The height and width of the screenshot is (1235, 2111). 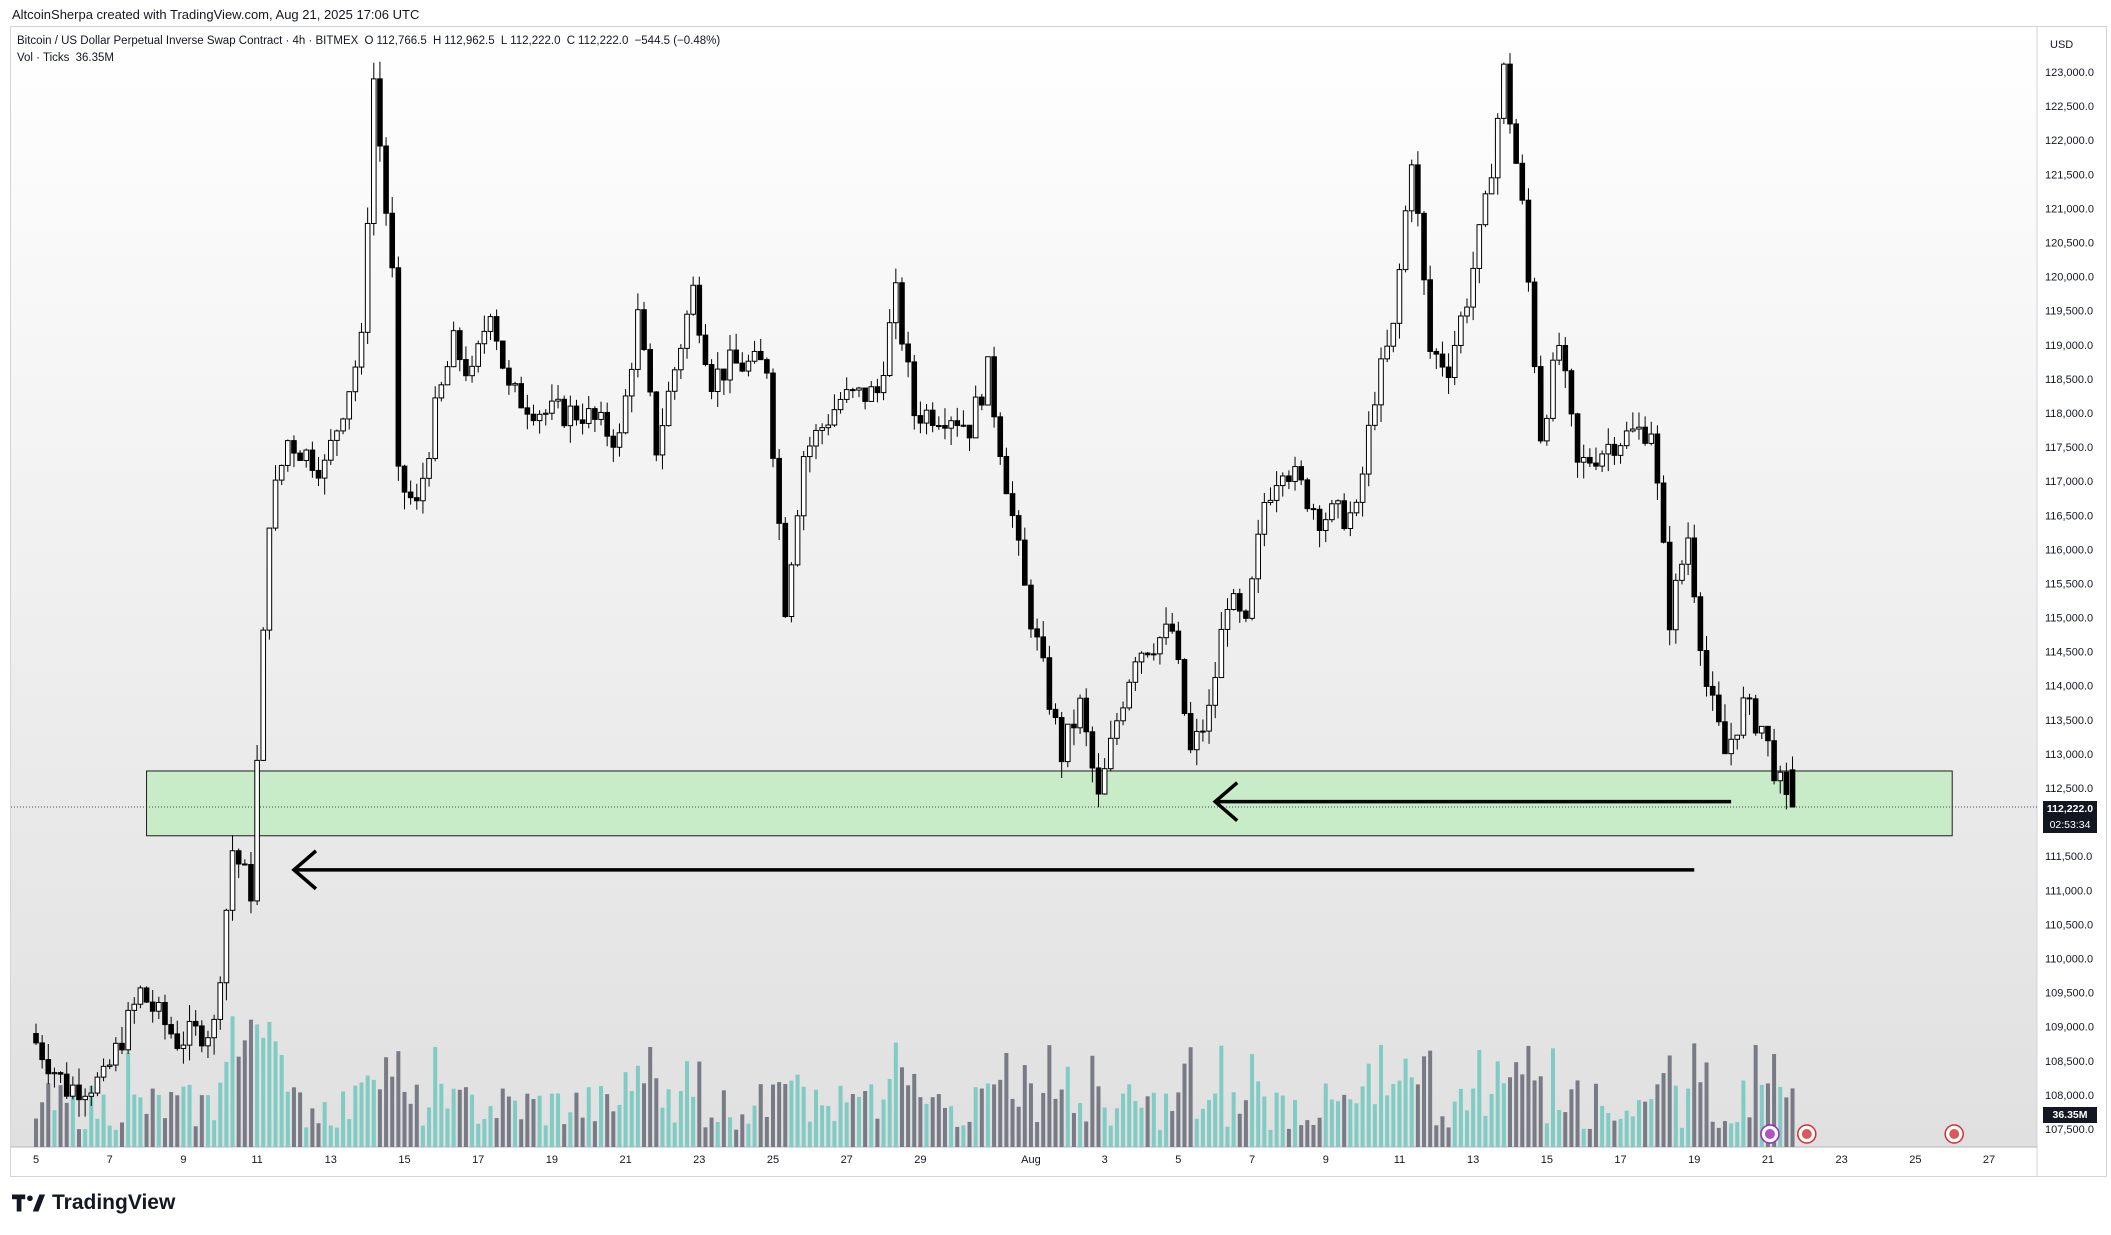 I want to click on y-tick-label: 113,500.0, so click(x=2069, y=721).